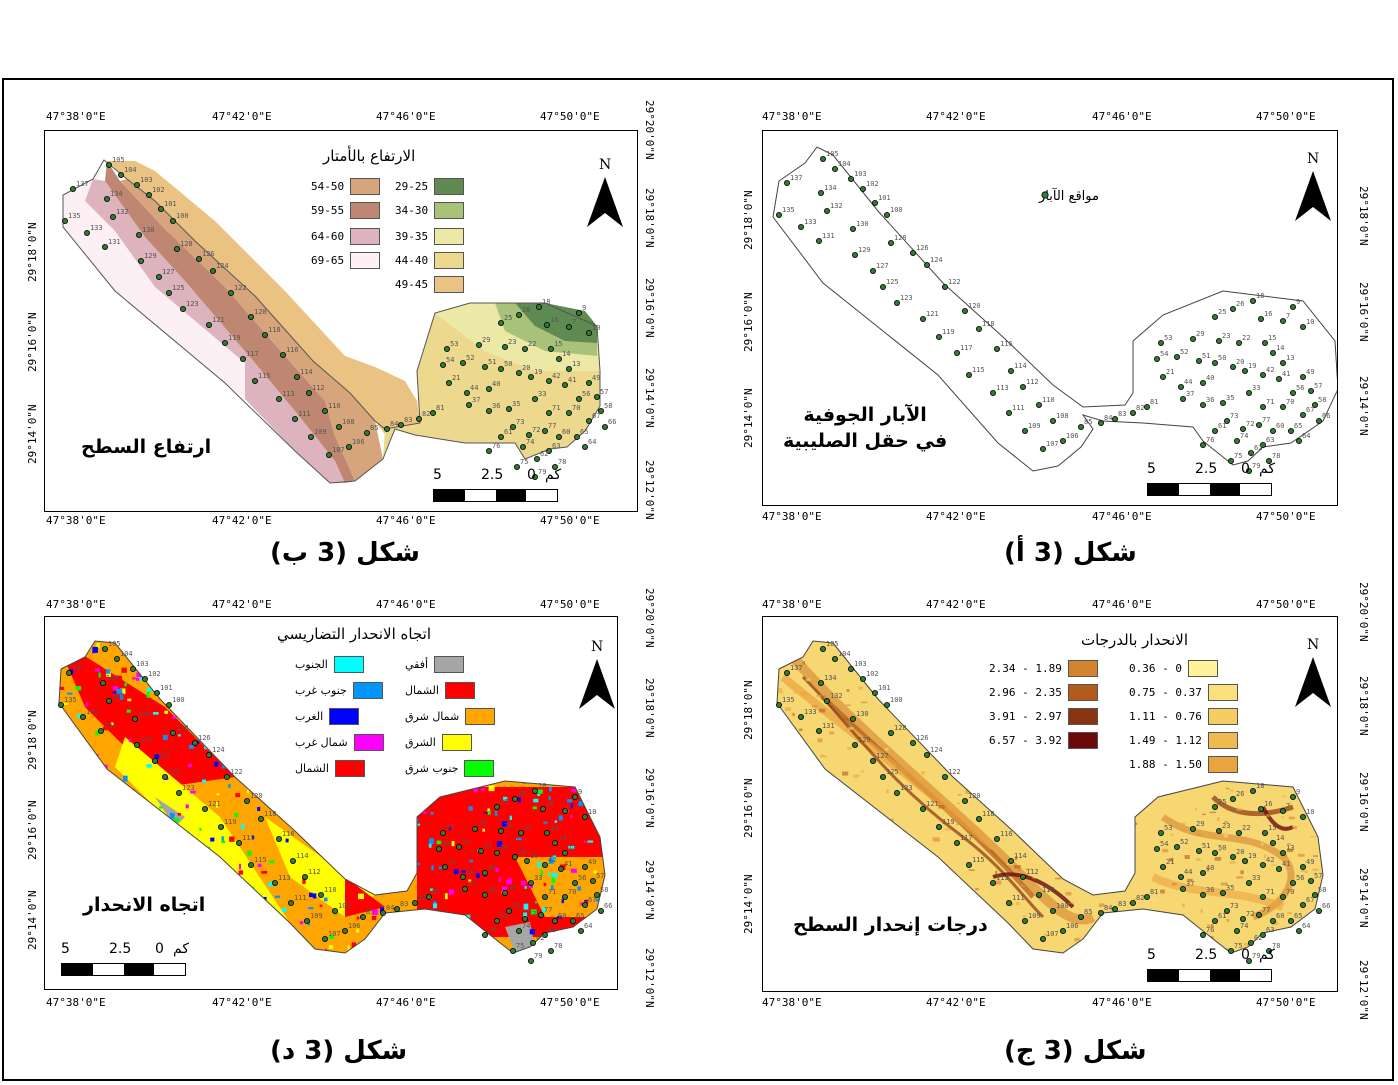 The height and width of the screenshot is (1085, 1398). I want to click on well-label: 115, so click(260, 860).